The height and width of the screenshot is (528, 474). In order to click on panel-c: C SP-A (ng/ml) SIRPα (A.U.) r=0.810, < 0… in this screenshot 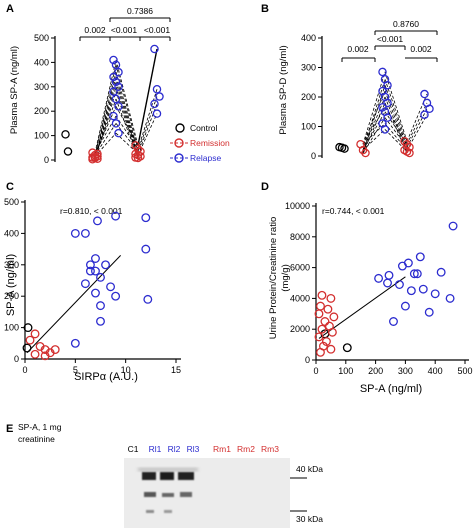, I will do `click(92, 282)`.